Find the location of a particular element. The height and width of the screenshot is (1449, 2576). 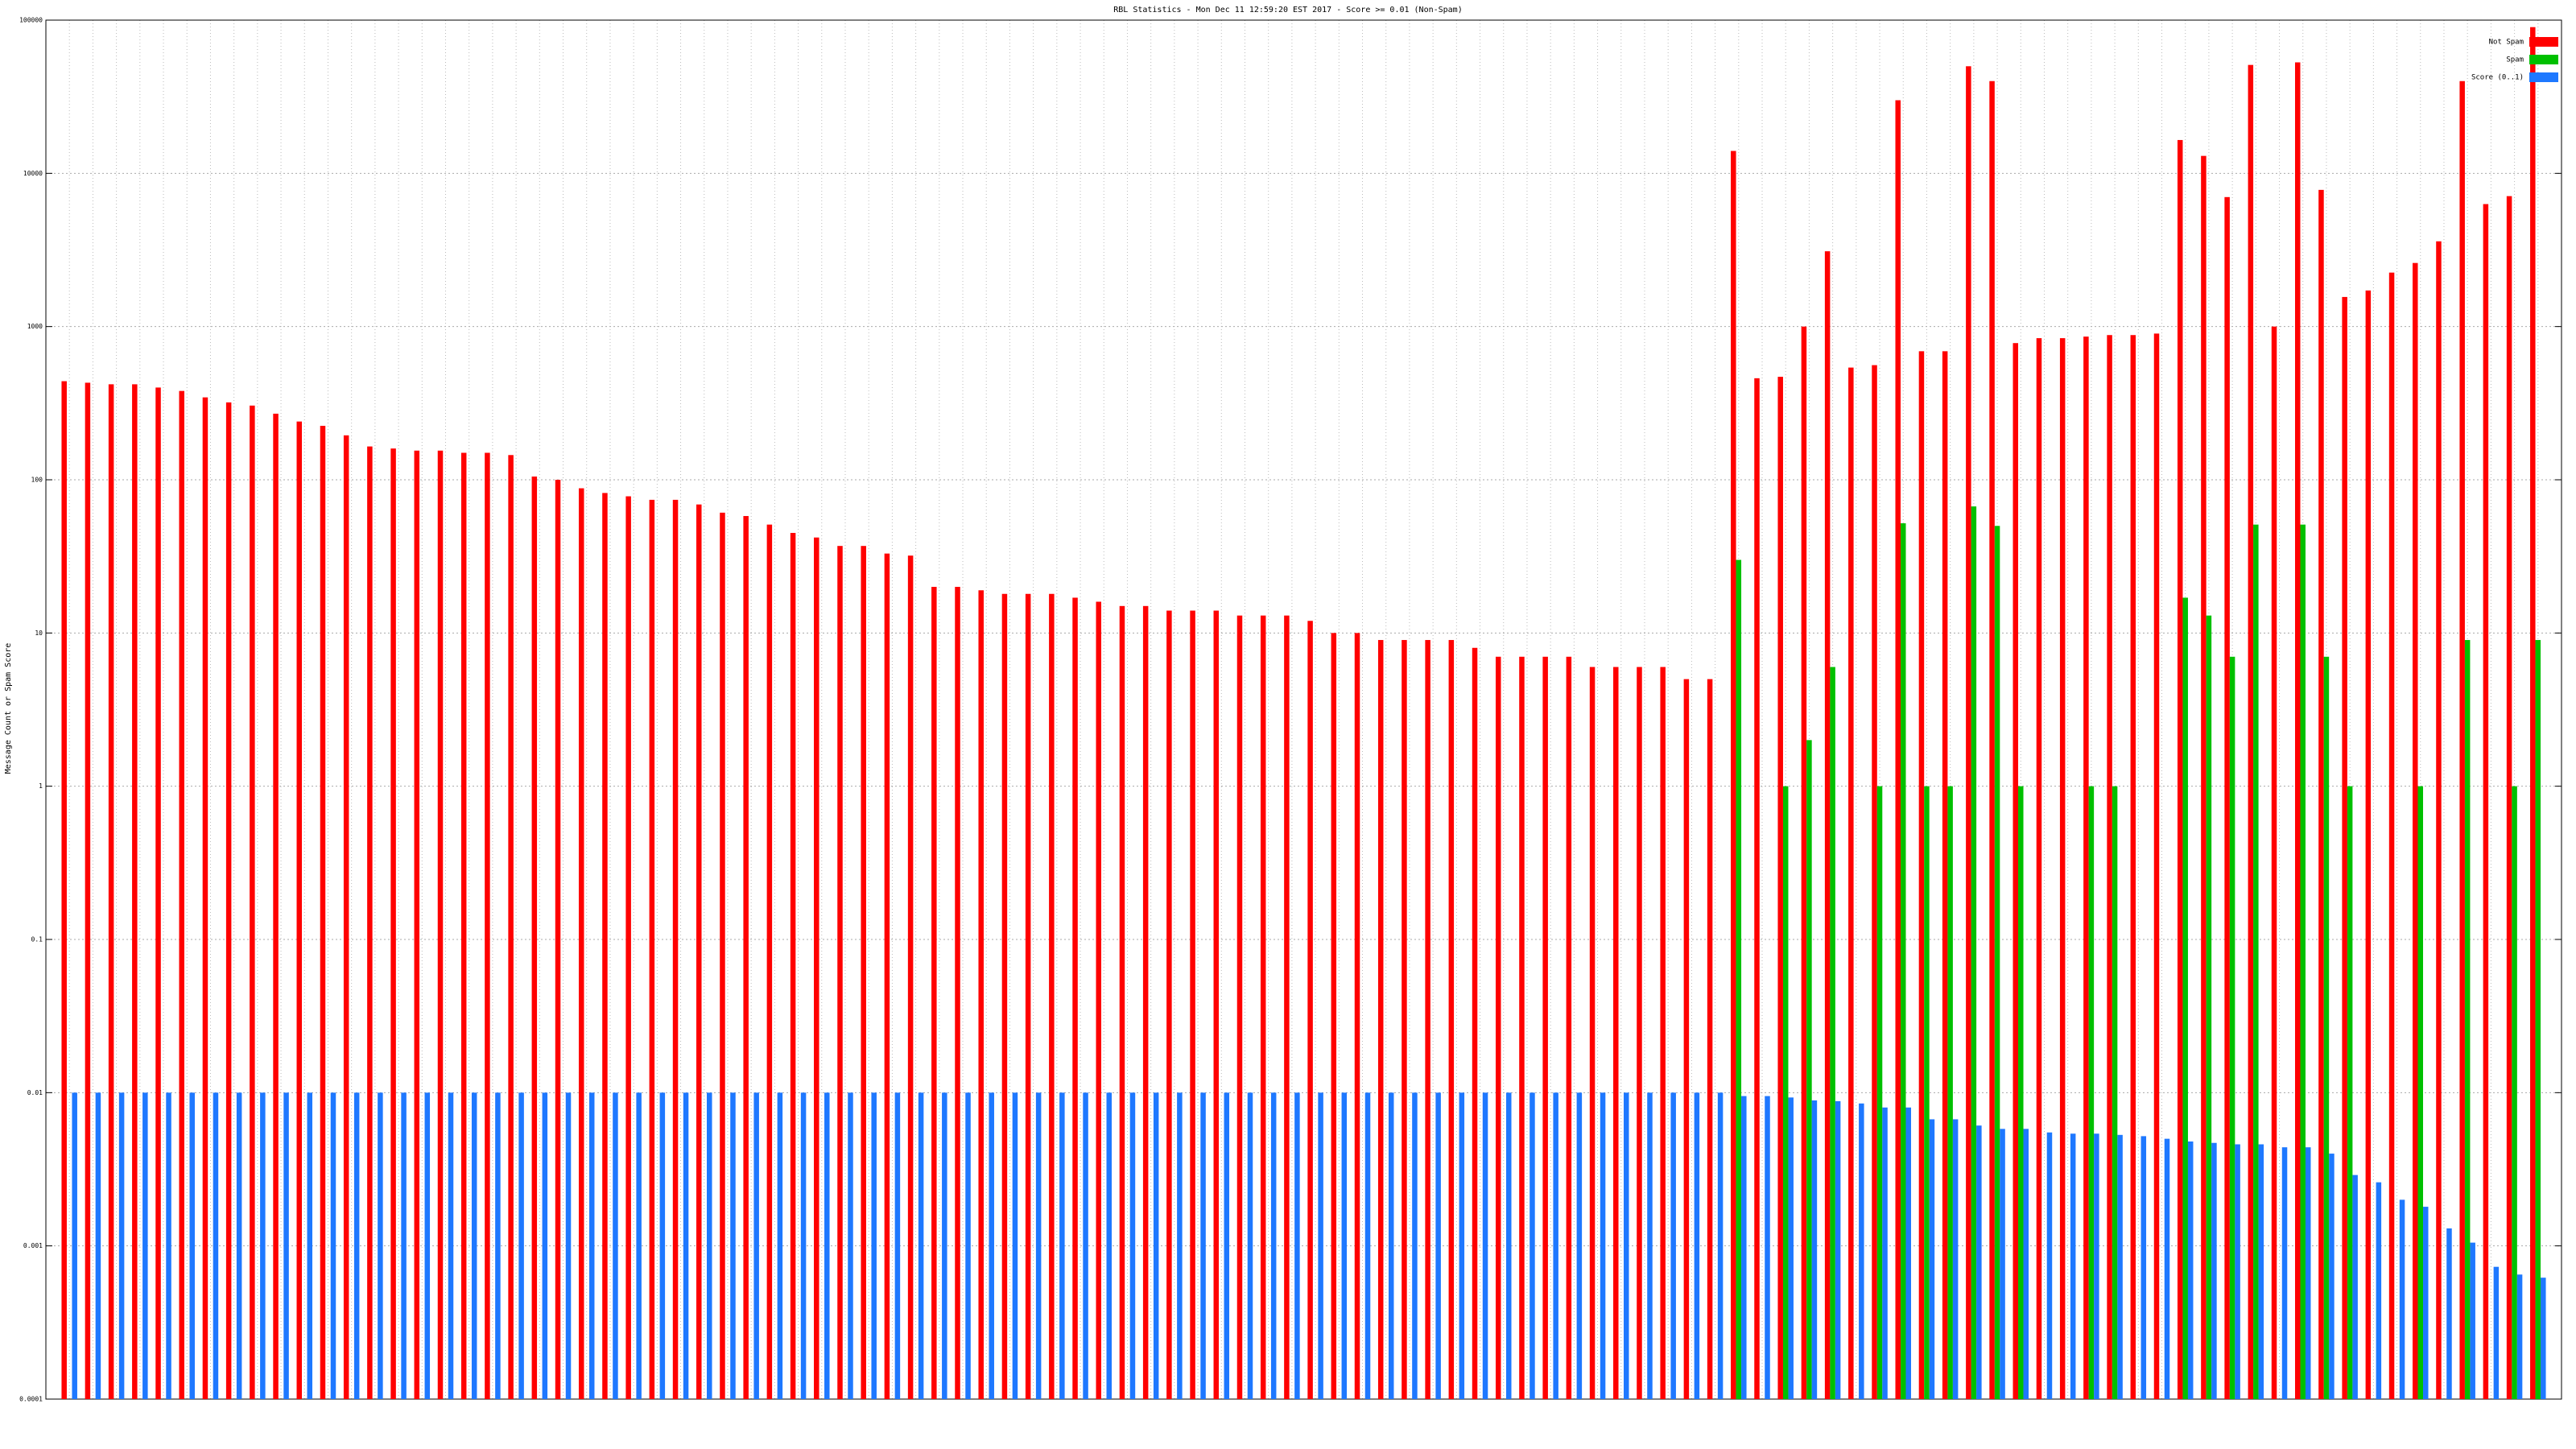

y-tick-label: 1 is located at coordinates (41, 786).